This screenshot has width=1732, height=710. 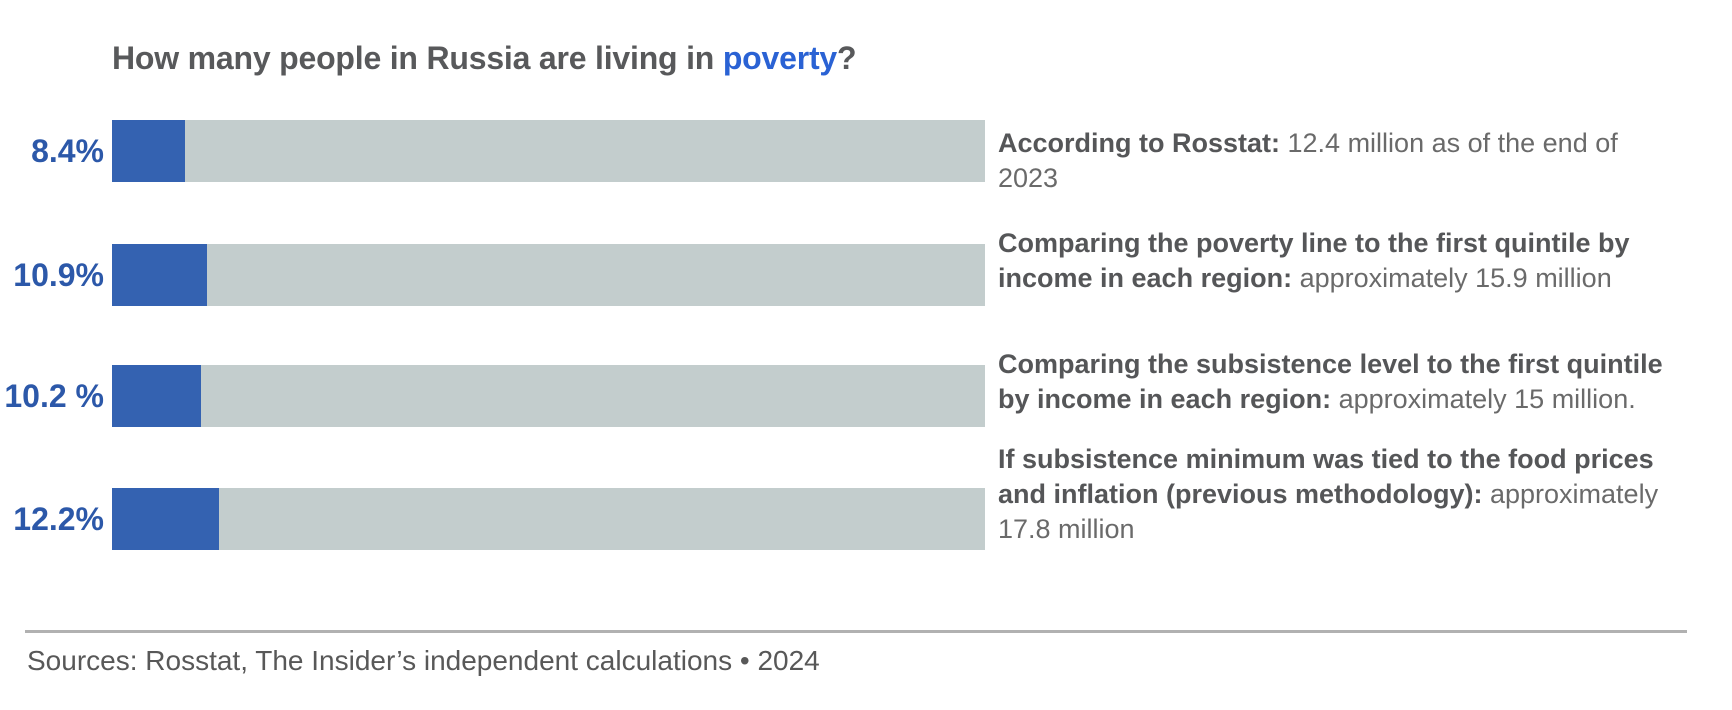 I want to click on bar-annotation-lead: According to Rosstat:, so click(x=1139, y=143).